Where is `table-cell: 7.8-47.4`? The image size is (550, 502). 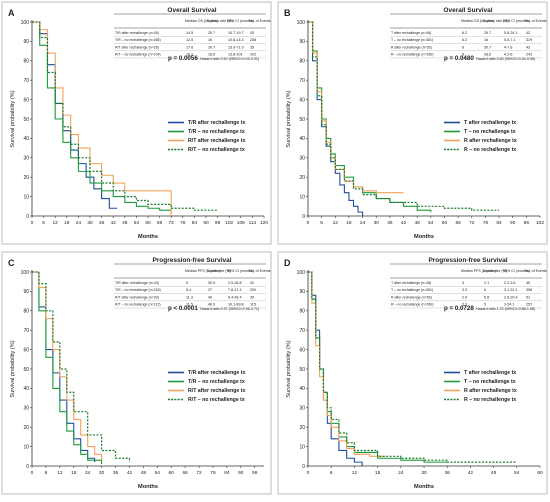
table-cell: 7.8-47.4 is located at coordinates (235, 290).